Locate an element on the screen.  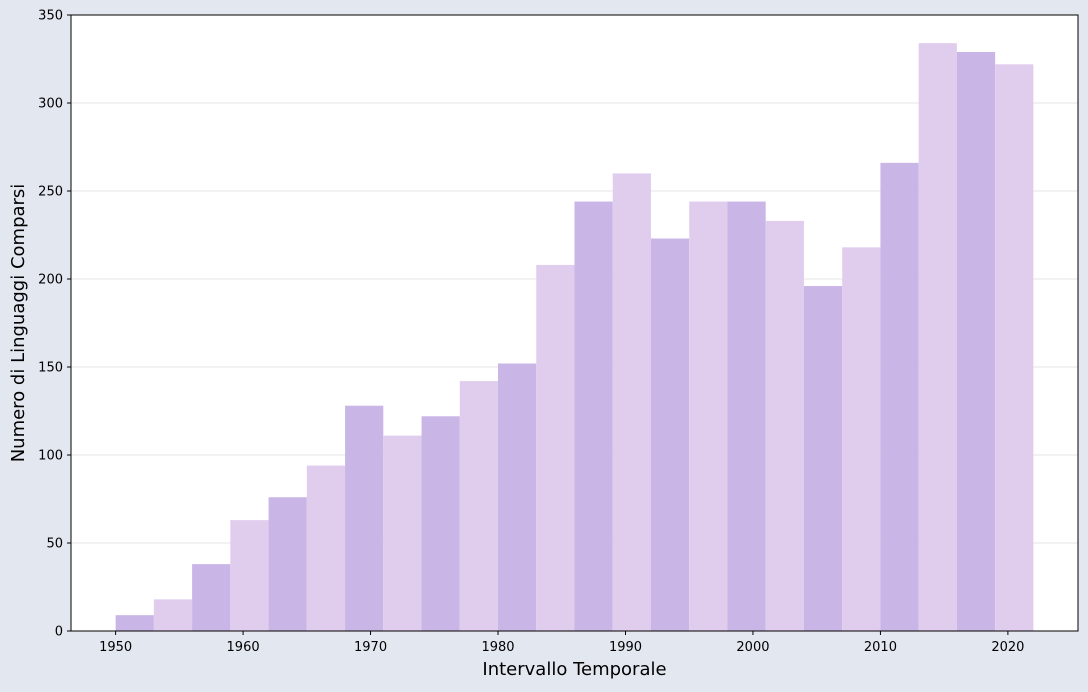
y-tick-label: 350 is located at coordinates (50, 16).